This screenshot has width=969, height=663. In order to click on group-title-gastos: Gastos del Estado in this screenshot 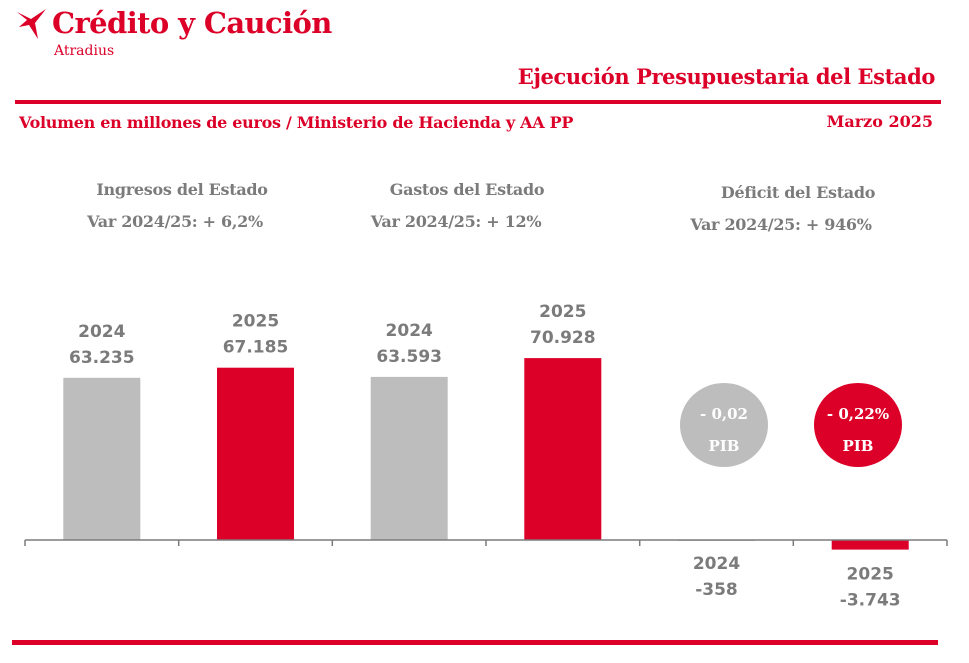, I will do `click(467, 189)`.